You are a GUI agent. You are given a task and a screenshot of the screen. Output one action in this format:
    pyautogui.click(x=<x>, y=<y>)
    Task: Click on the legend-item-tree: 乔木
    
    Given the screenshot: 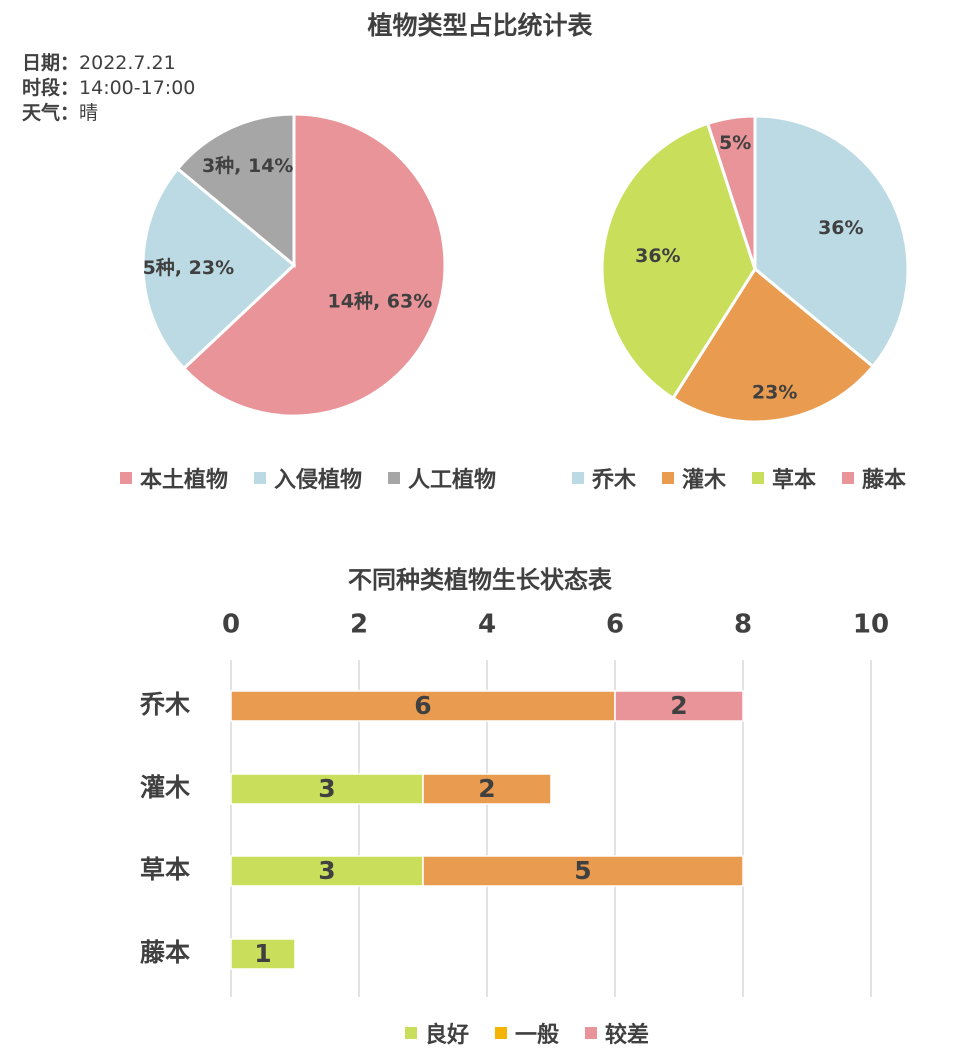 What is the action you would take?
    pyautogui.click(x=604, y=478)
    